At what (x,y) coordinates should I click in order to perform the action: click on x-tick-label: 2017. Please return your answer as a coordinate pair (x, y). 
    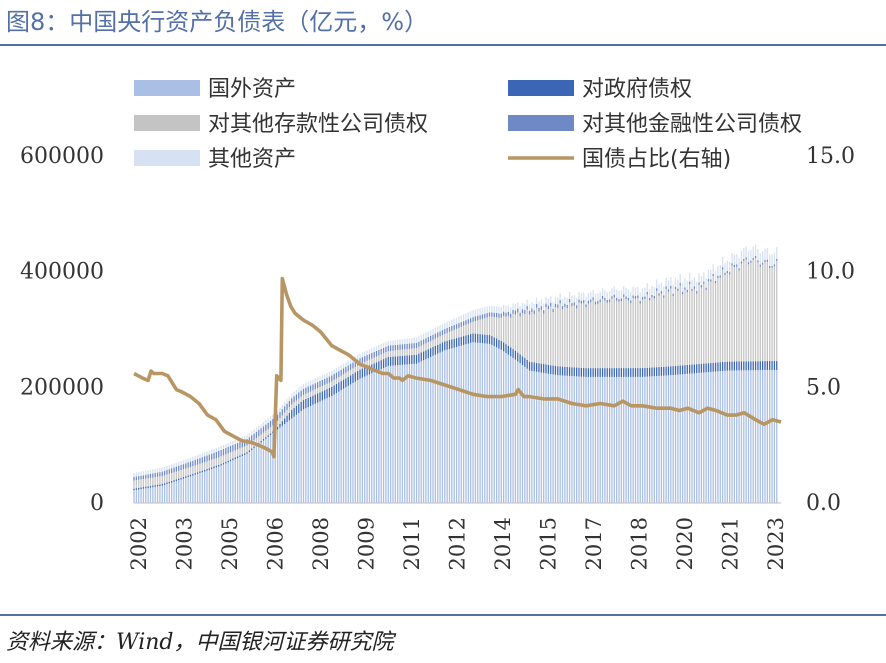
    Looking at the image, I should click on (594, 543).